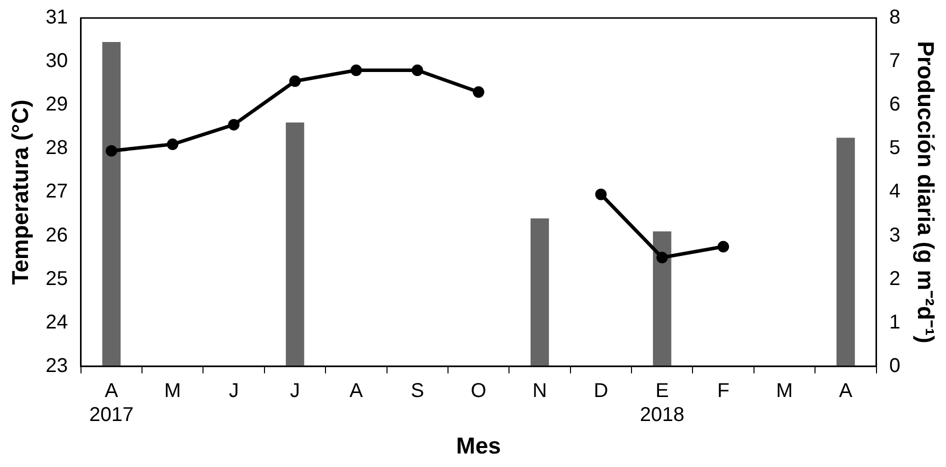  What do you see at coordinates (57, 148) in the screenshot?
I see `y-tick-label: 28` at bounding box center [57, 148].